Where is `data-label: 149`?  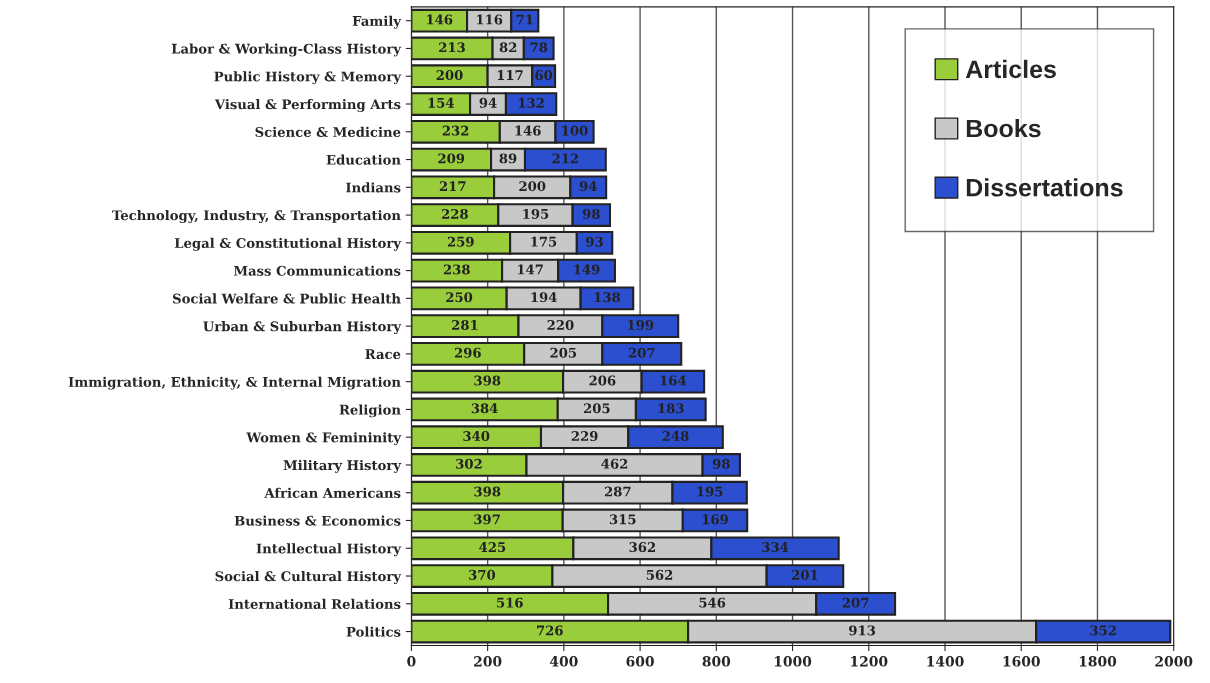 data-label: 149 is located at coordinates (587, 269).